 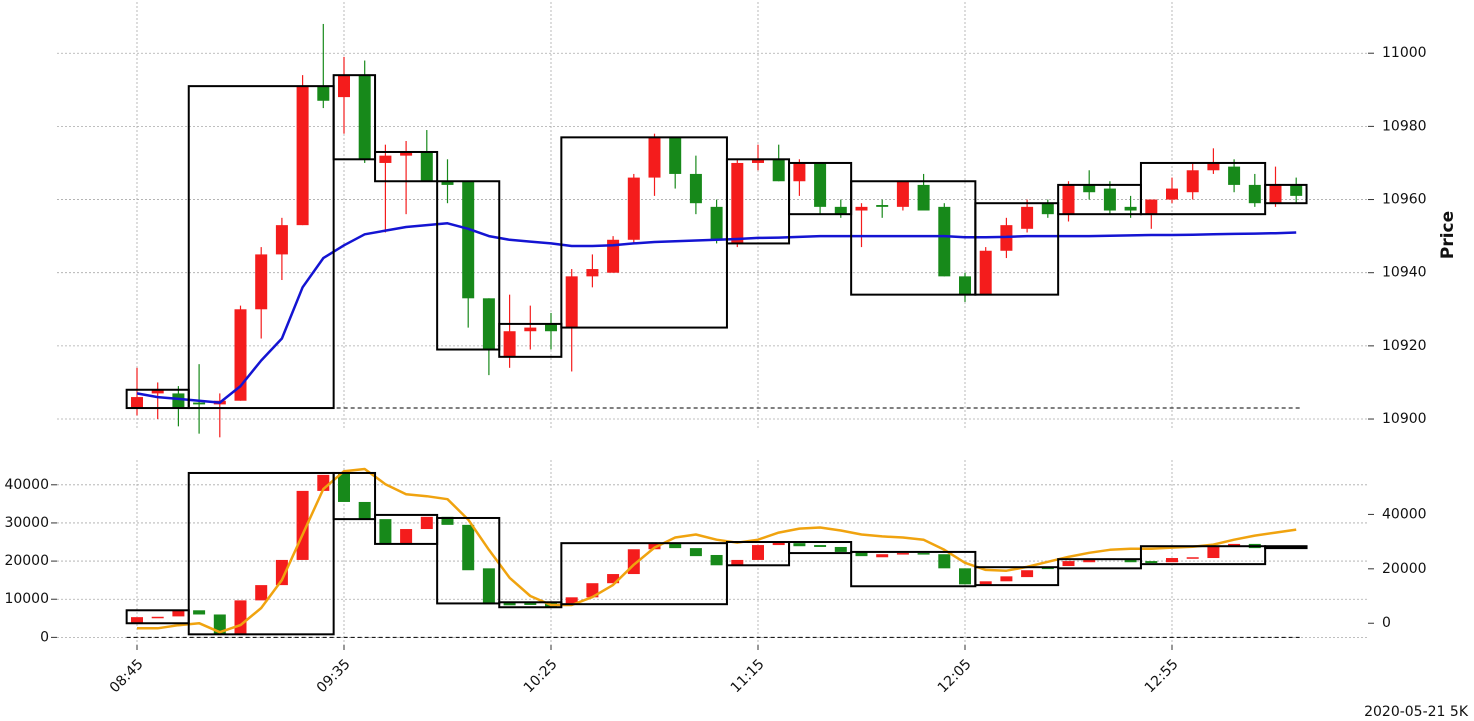 I want to click on y-axis-label: Price, so click(x=1448, y=235).